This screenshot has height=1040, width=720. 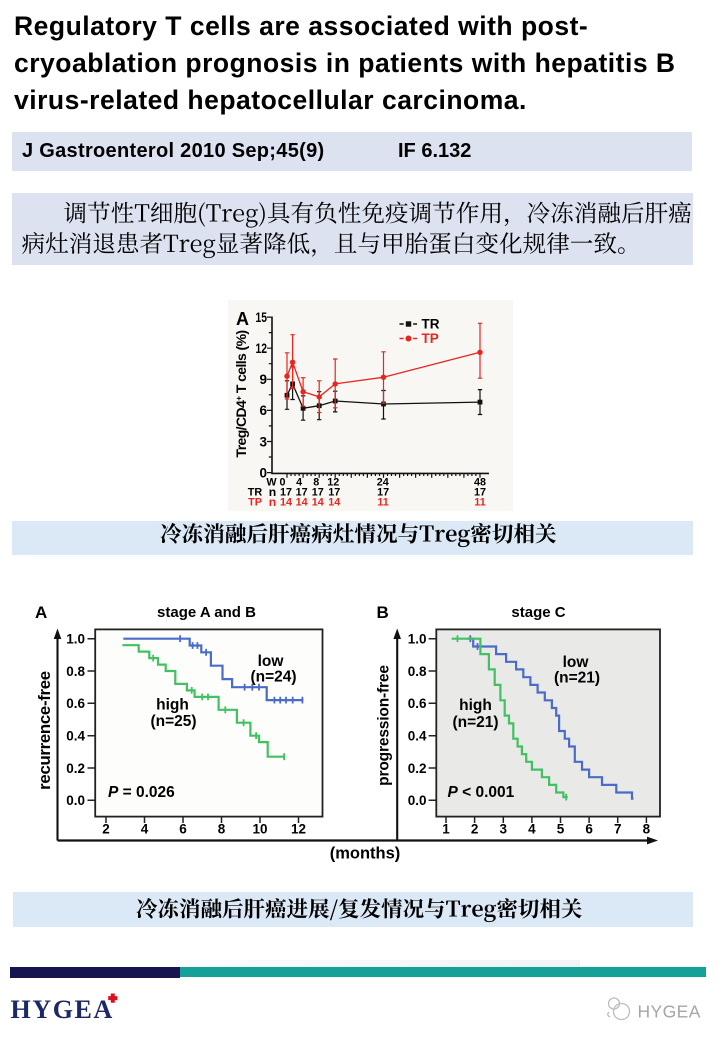 I want to click on svg-text: Treg/CD4+ T cells (%), so click(x=241, y=394).